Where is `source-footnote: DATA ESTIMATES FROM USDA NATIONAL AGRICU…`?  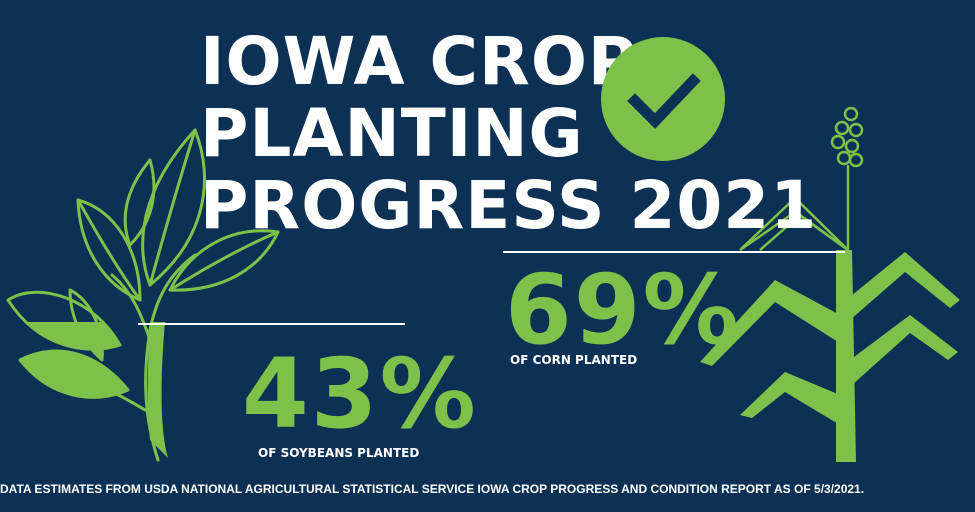 source-footnote: DATA ESTIMATES FROM USDA NATIONAL AGRICU… is located at coordinates (432, 489).